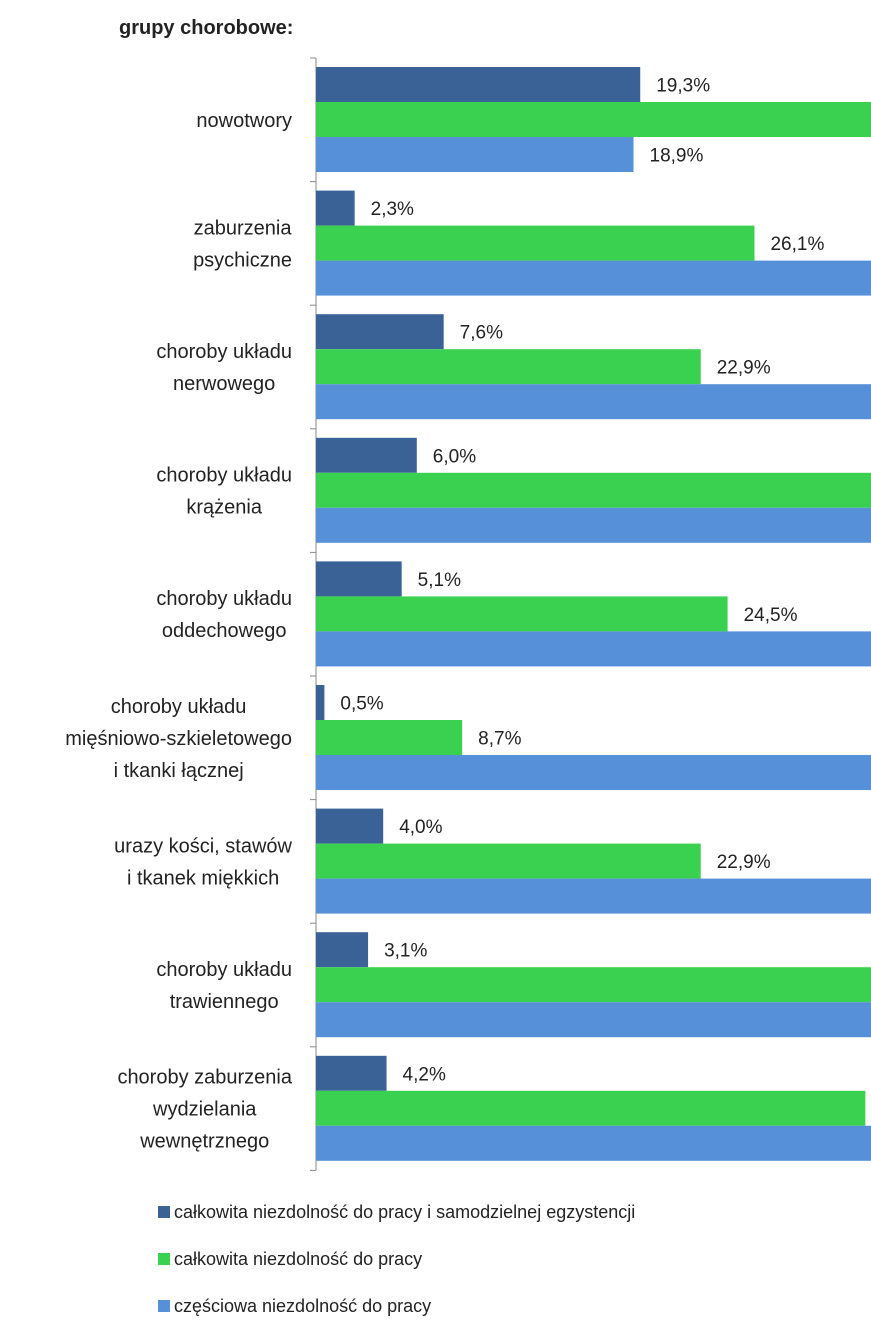 The image size is (871, 1341). Describe the element at coordinates (224, 986) in the screenshot. I see `category-label-8: choroby układu trawiennego` at that location.